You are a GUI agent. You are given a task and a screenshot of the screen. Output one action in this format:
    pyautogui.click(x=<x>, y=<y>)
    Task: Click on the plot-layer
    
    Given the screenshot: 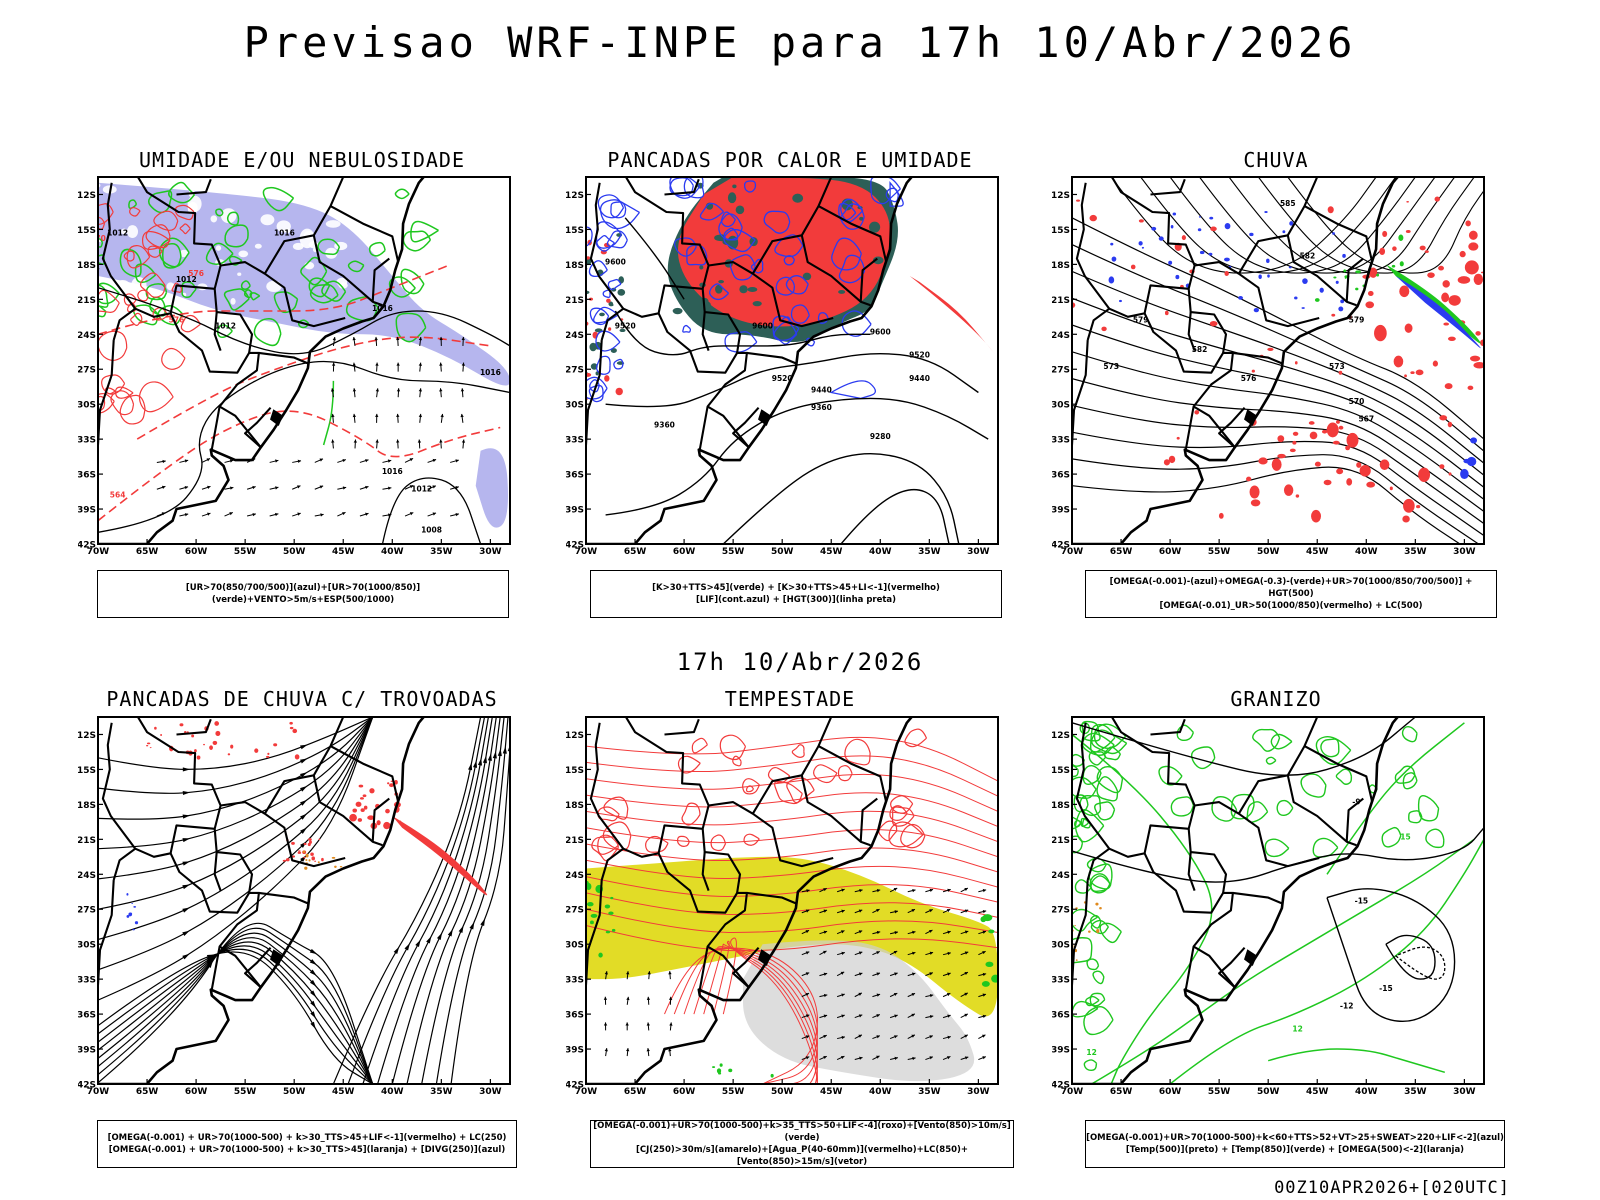 What is the action you would take?
    pyautogui.click(x=792, y=900)
    